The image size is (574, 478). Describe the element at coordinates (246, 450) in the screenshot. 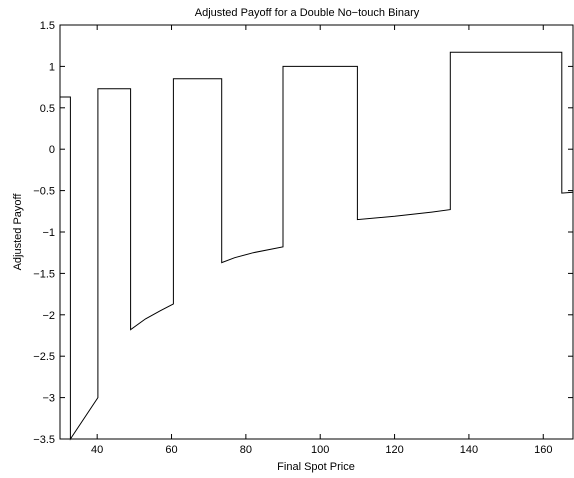

I see `x-tick-label: 80` at that location.